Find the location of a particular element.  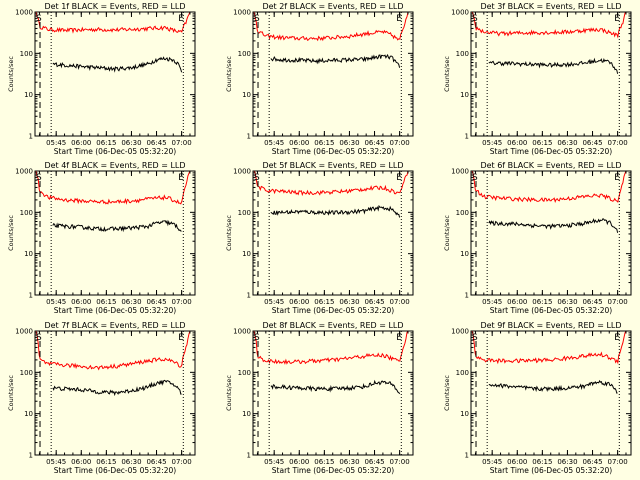

panel-title: Det 9f BLACK = Events, RED = LLD is located at coordinates (550, 325).